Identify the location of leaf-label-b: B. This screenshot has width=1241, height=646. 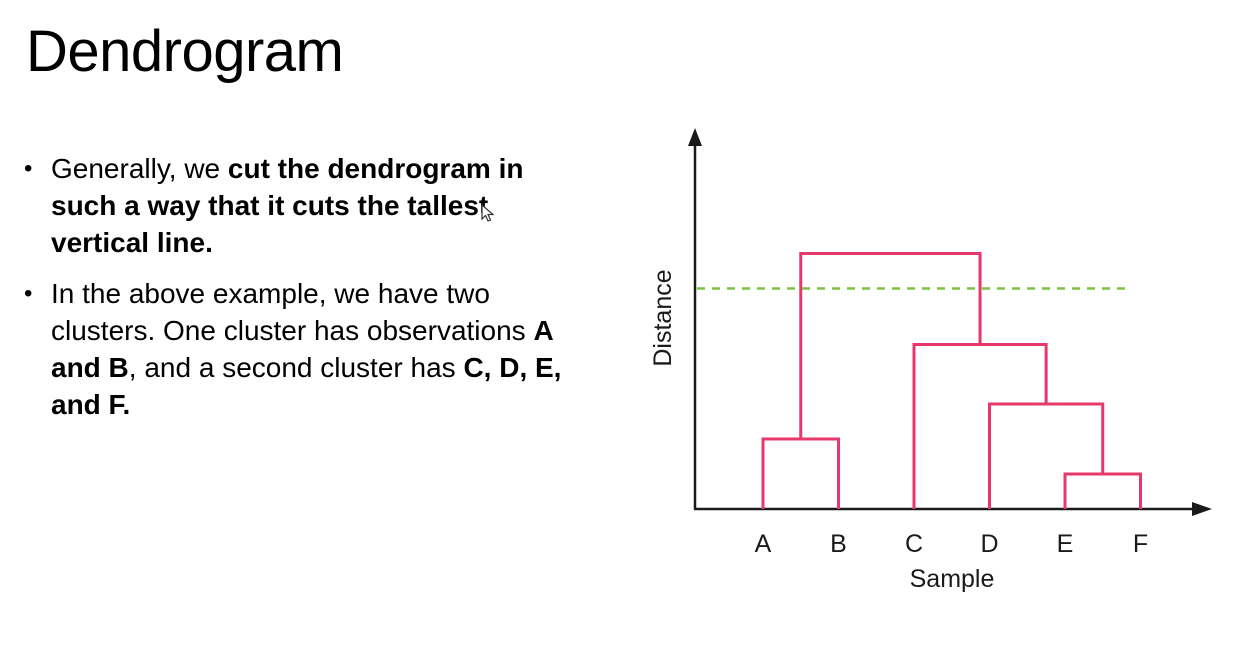
(838, 544).